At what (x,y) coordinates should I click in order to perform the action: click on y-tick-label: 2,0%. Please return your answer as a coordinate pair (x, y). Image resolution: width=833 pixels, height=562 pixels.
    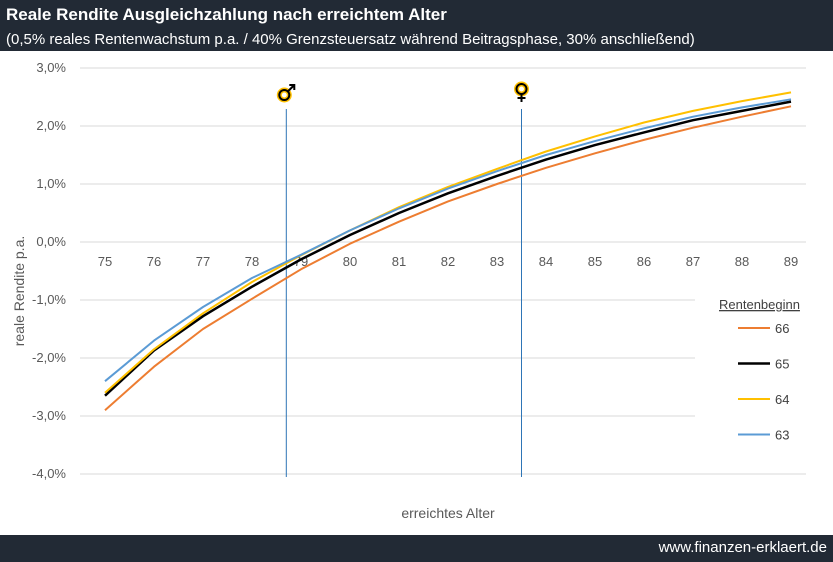
    Looking at the image, I should click on (51, 125).